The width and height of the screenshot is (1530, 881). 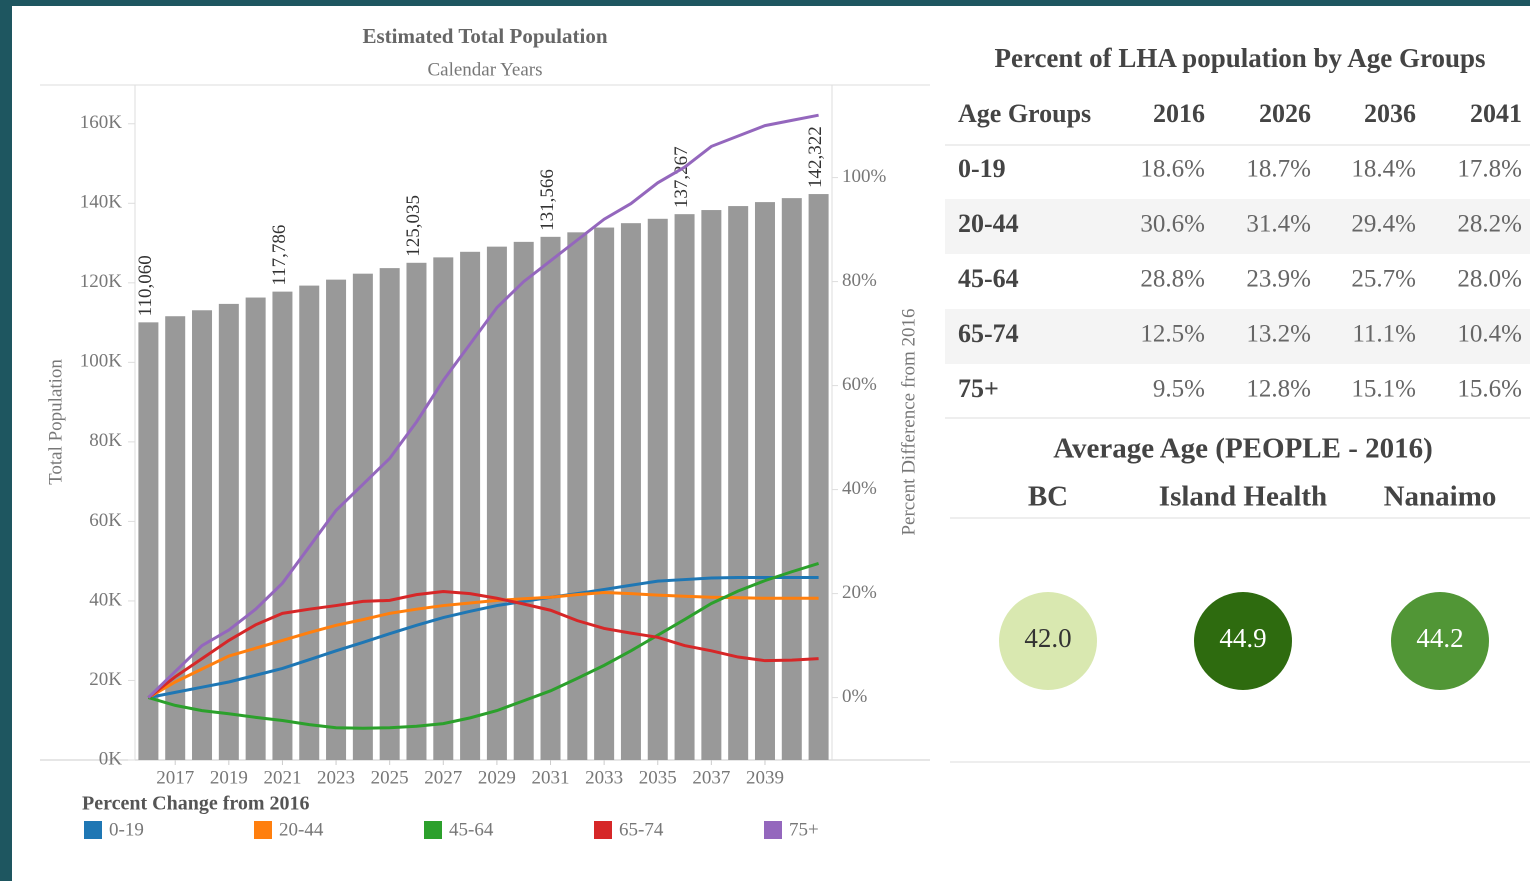 What do you see at coordinates (859, 592) in the screenshot?
I see `y2-tick-label: 20%` at bounding box center [859, 592].